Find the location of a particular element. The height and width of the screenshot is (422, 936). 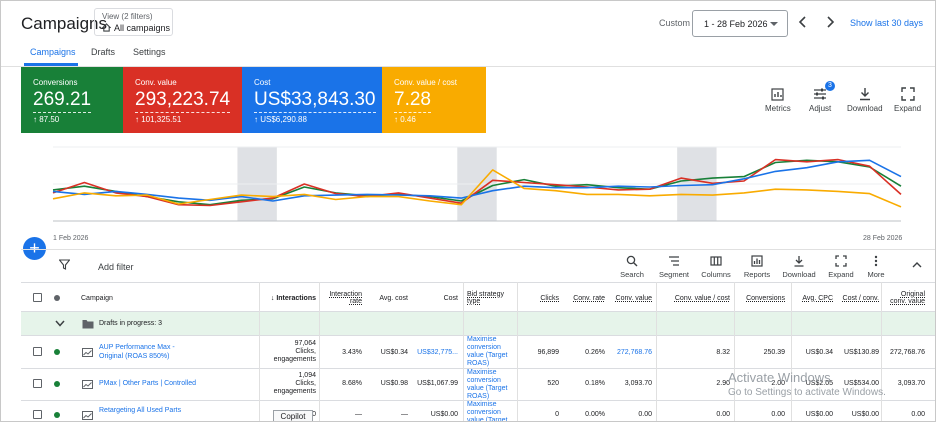

activate-windows-subtitle: Go to Settings to activate Windows. is located at coordinates (807, 392).